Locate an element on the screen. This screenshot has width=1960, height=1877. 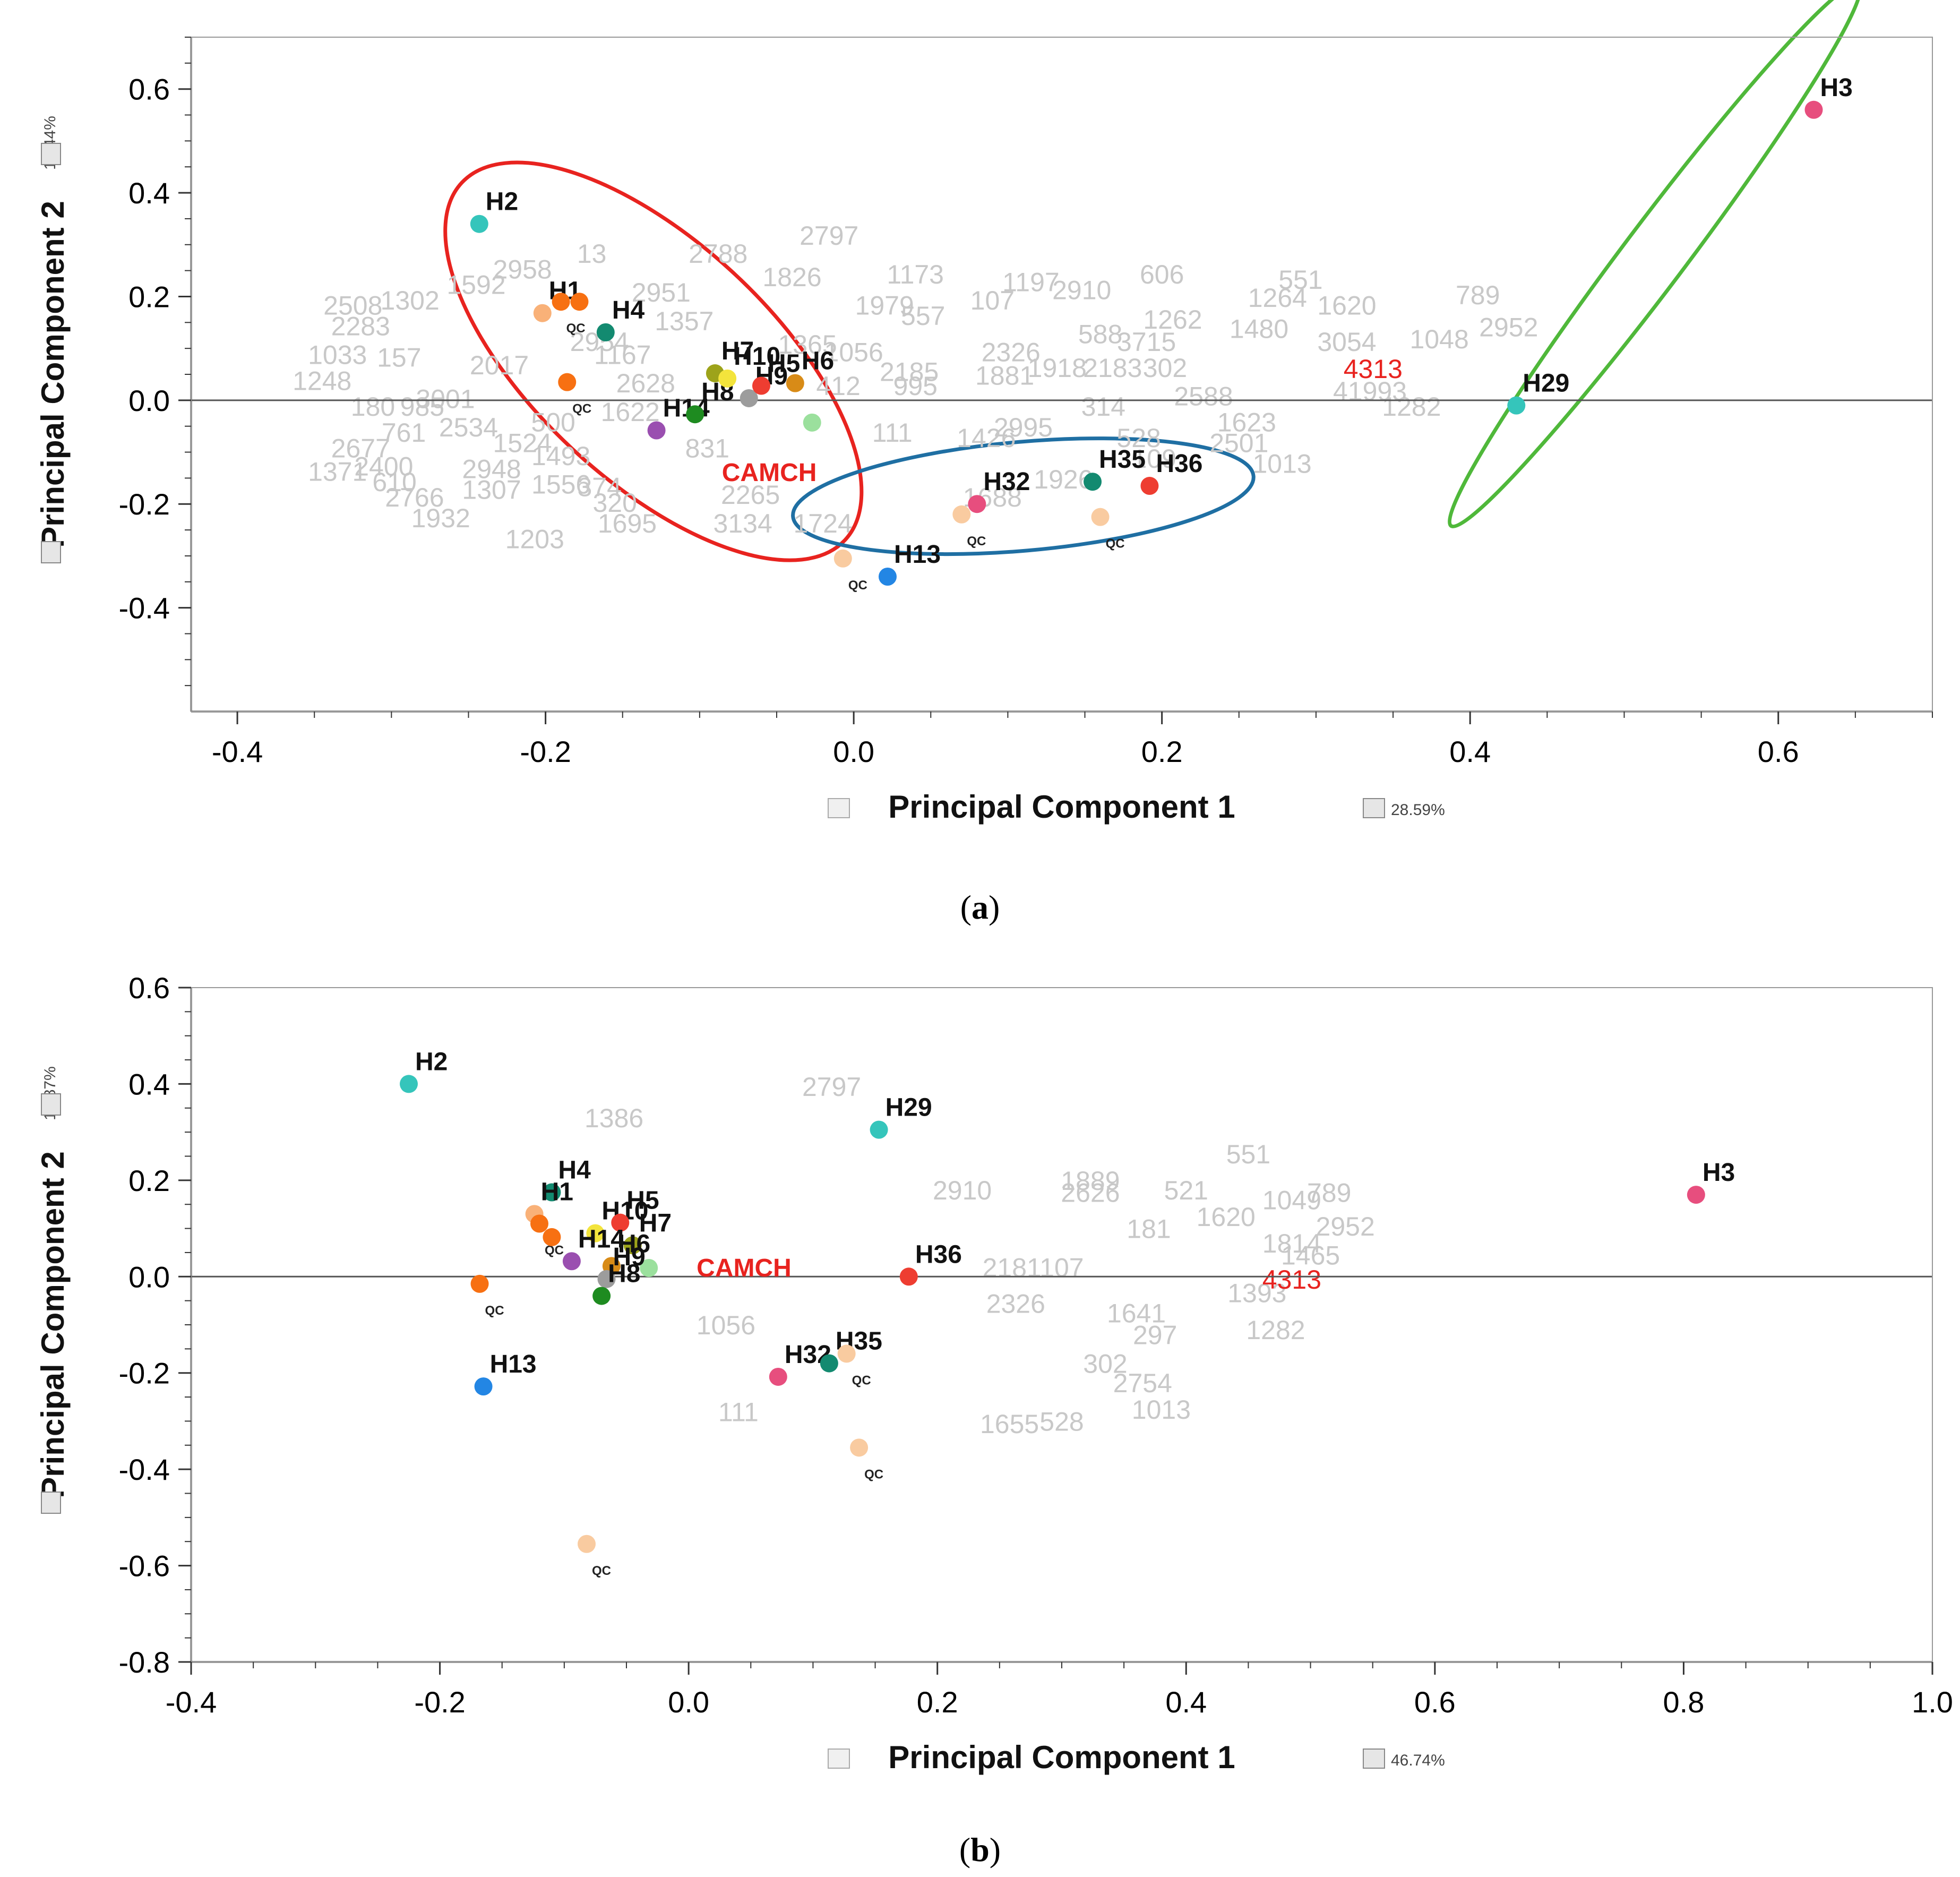
point-label: H29 is located at coordinates (1546, 384).